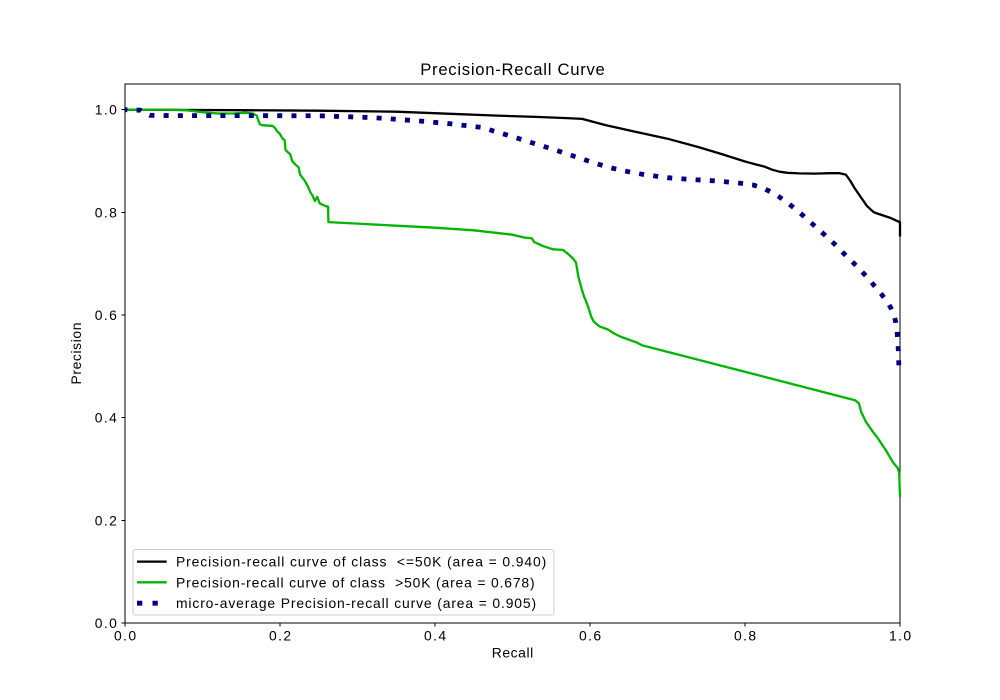  I want to click on svg-text: Precision-Recall Curve, so click(512, 69).